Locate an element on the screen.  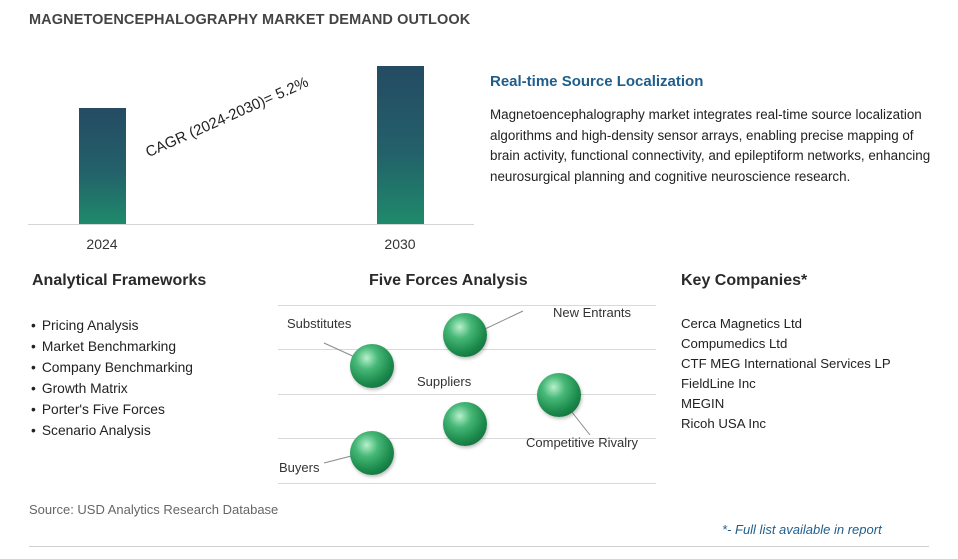
list-item: Pricing Analysis is located at coordinates (112, 325).